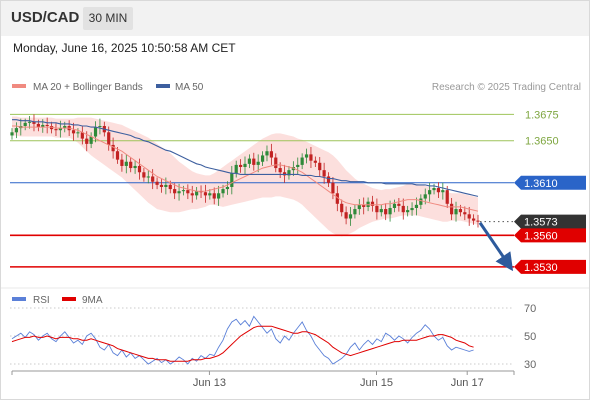  What do you see at coordinates (496, 246) in the screenshot?
I see `forecast-arrow` at bounding box center [496, 246].